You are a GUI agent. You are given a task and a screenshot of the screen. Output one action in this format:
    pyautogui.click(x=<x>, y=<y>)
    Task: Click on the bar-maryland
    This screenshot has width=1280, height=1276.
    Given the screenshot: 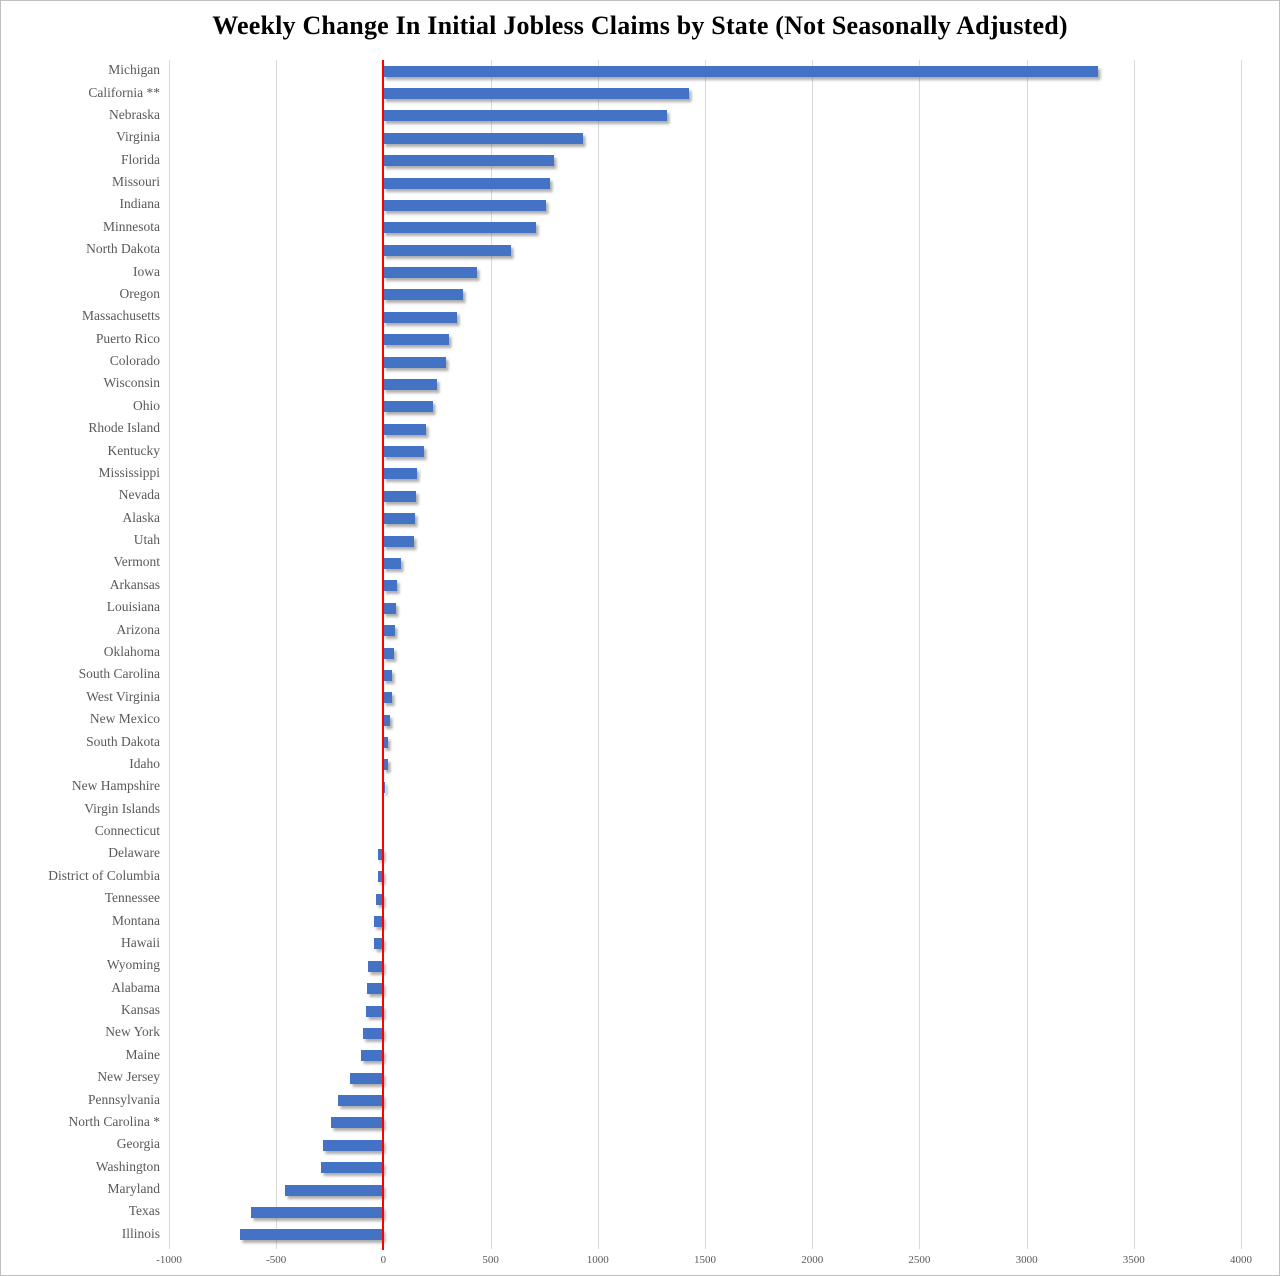 What is the action you would take?
    pyautogui.click(x=334, y=1190)
    